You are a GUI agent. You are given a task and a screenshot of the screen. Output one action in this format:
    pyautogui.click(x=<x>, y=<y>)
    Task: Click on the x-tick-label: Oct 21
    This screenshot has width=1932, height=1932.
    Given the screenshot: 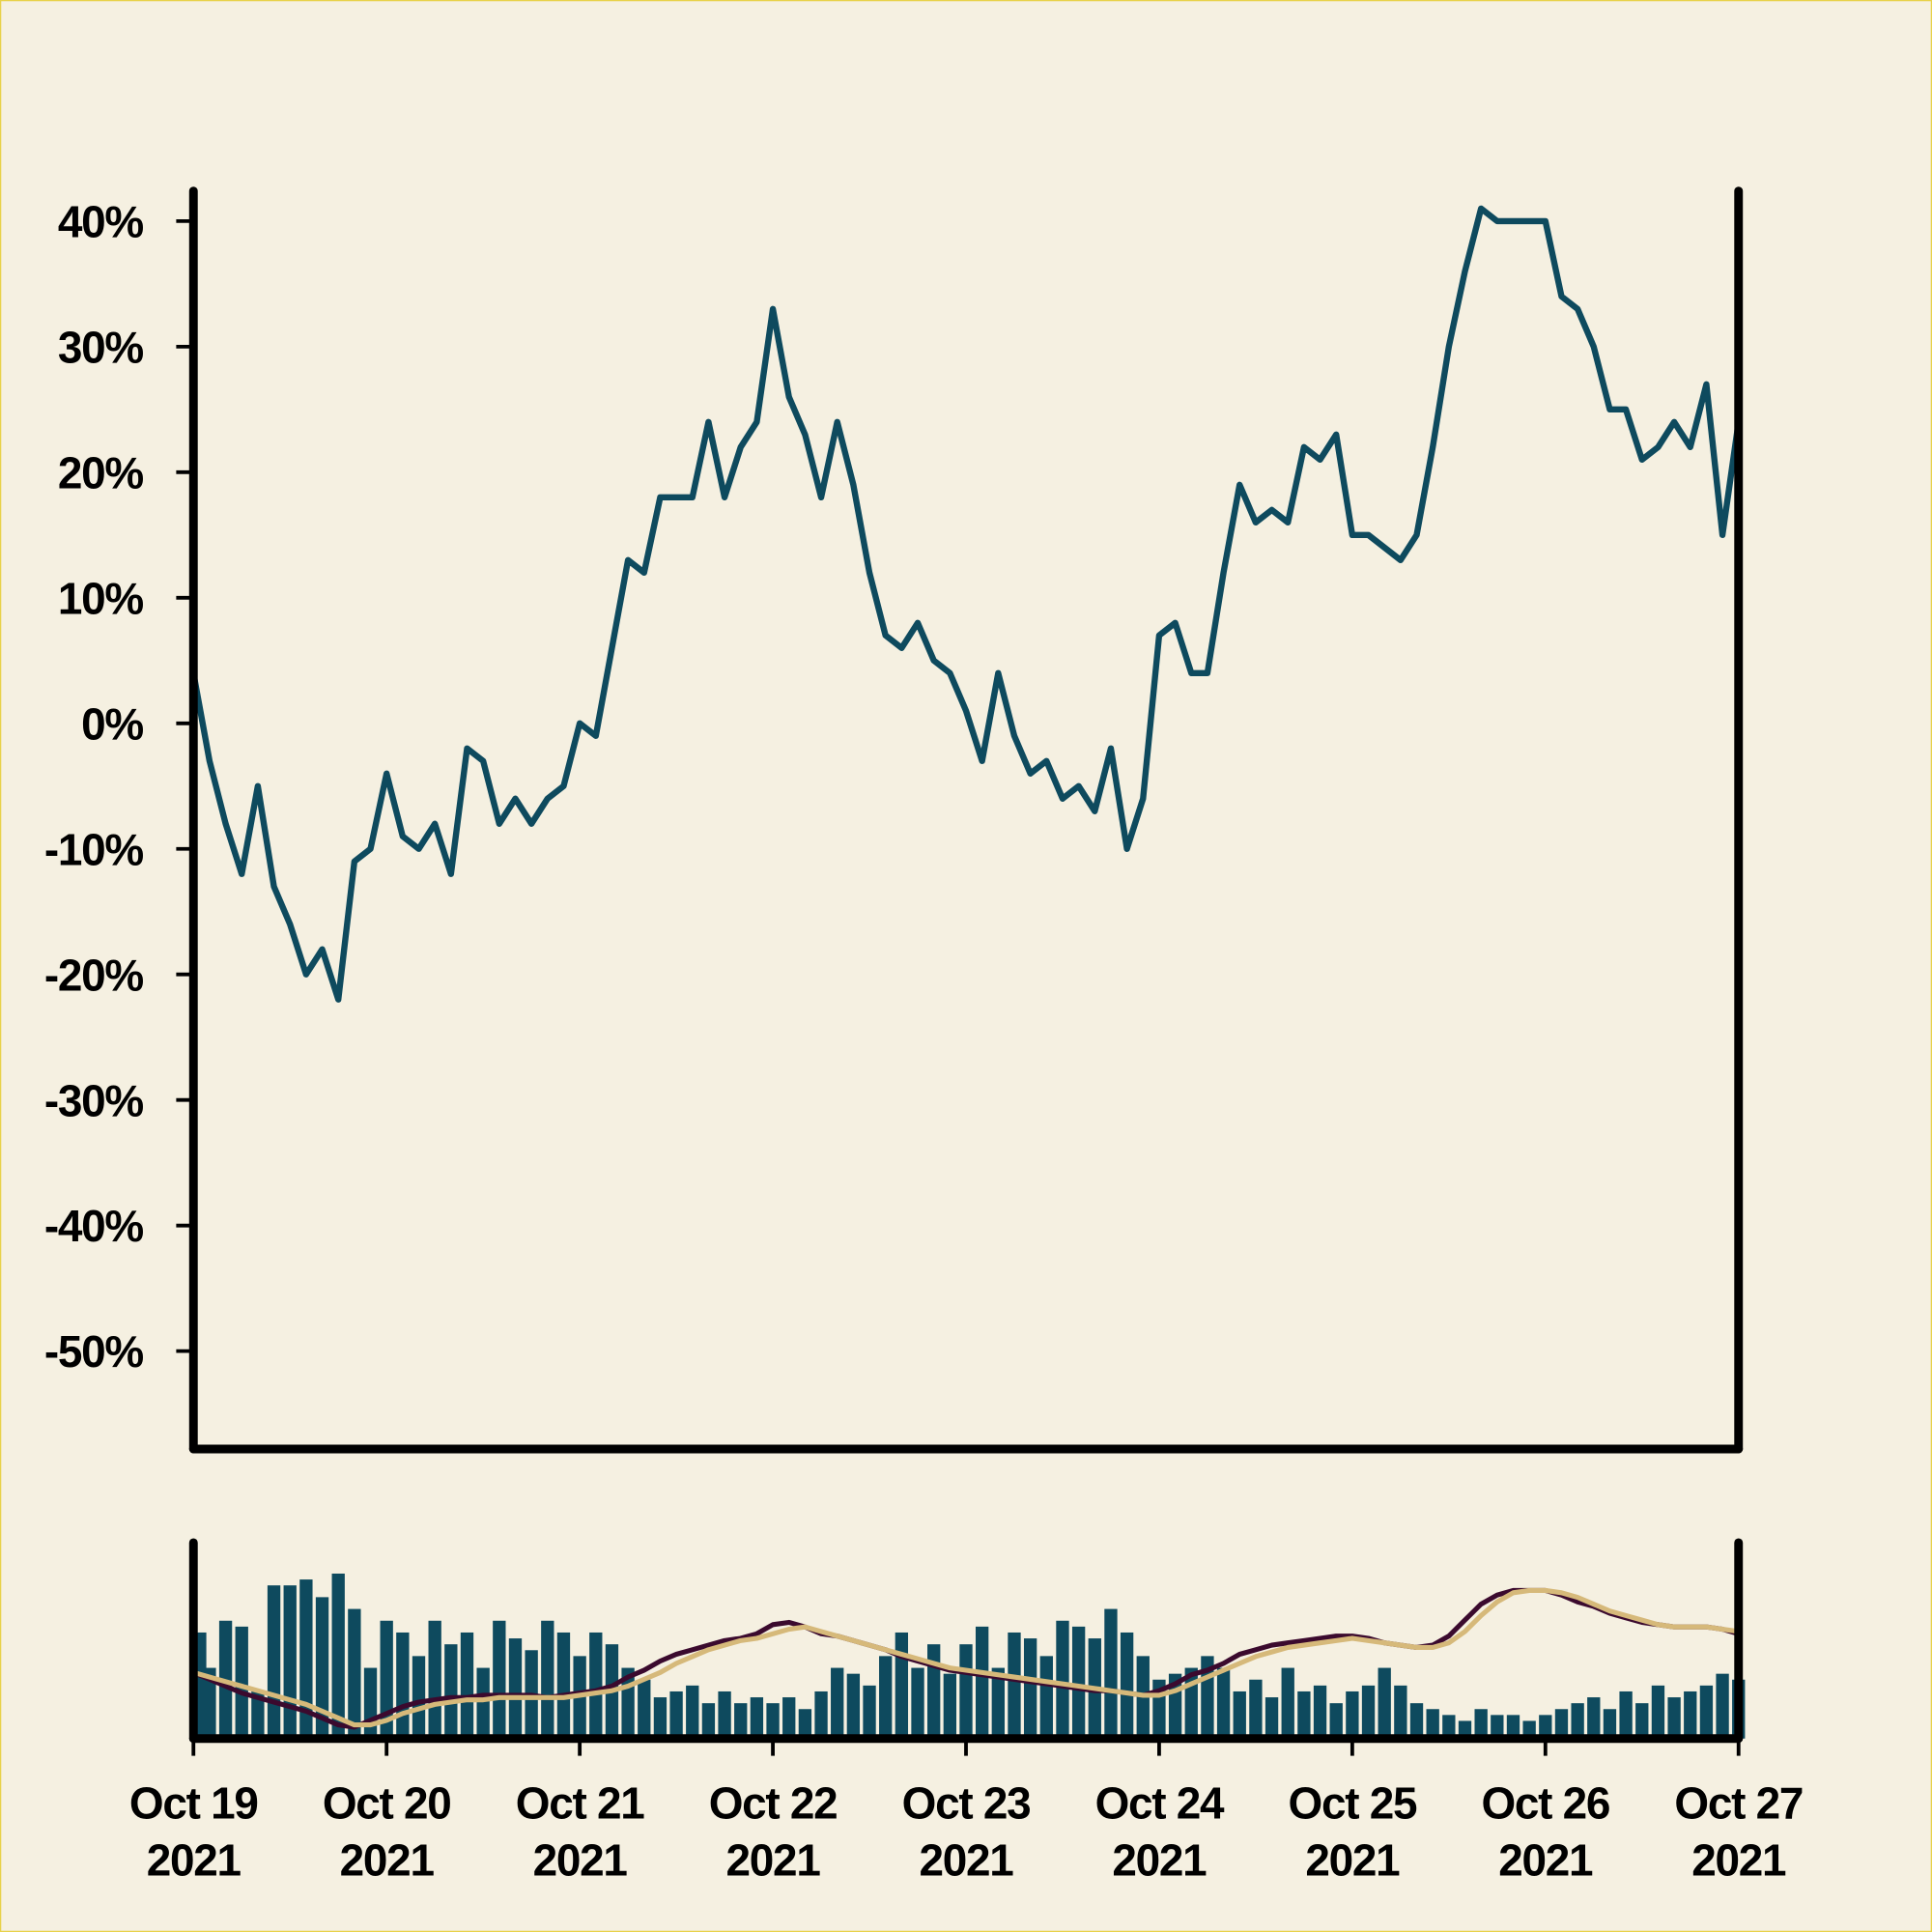 What is the action you would take?
    pyautogui.click(x=580, y=1803)
    